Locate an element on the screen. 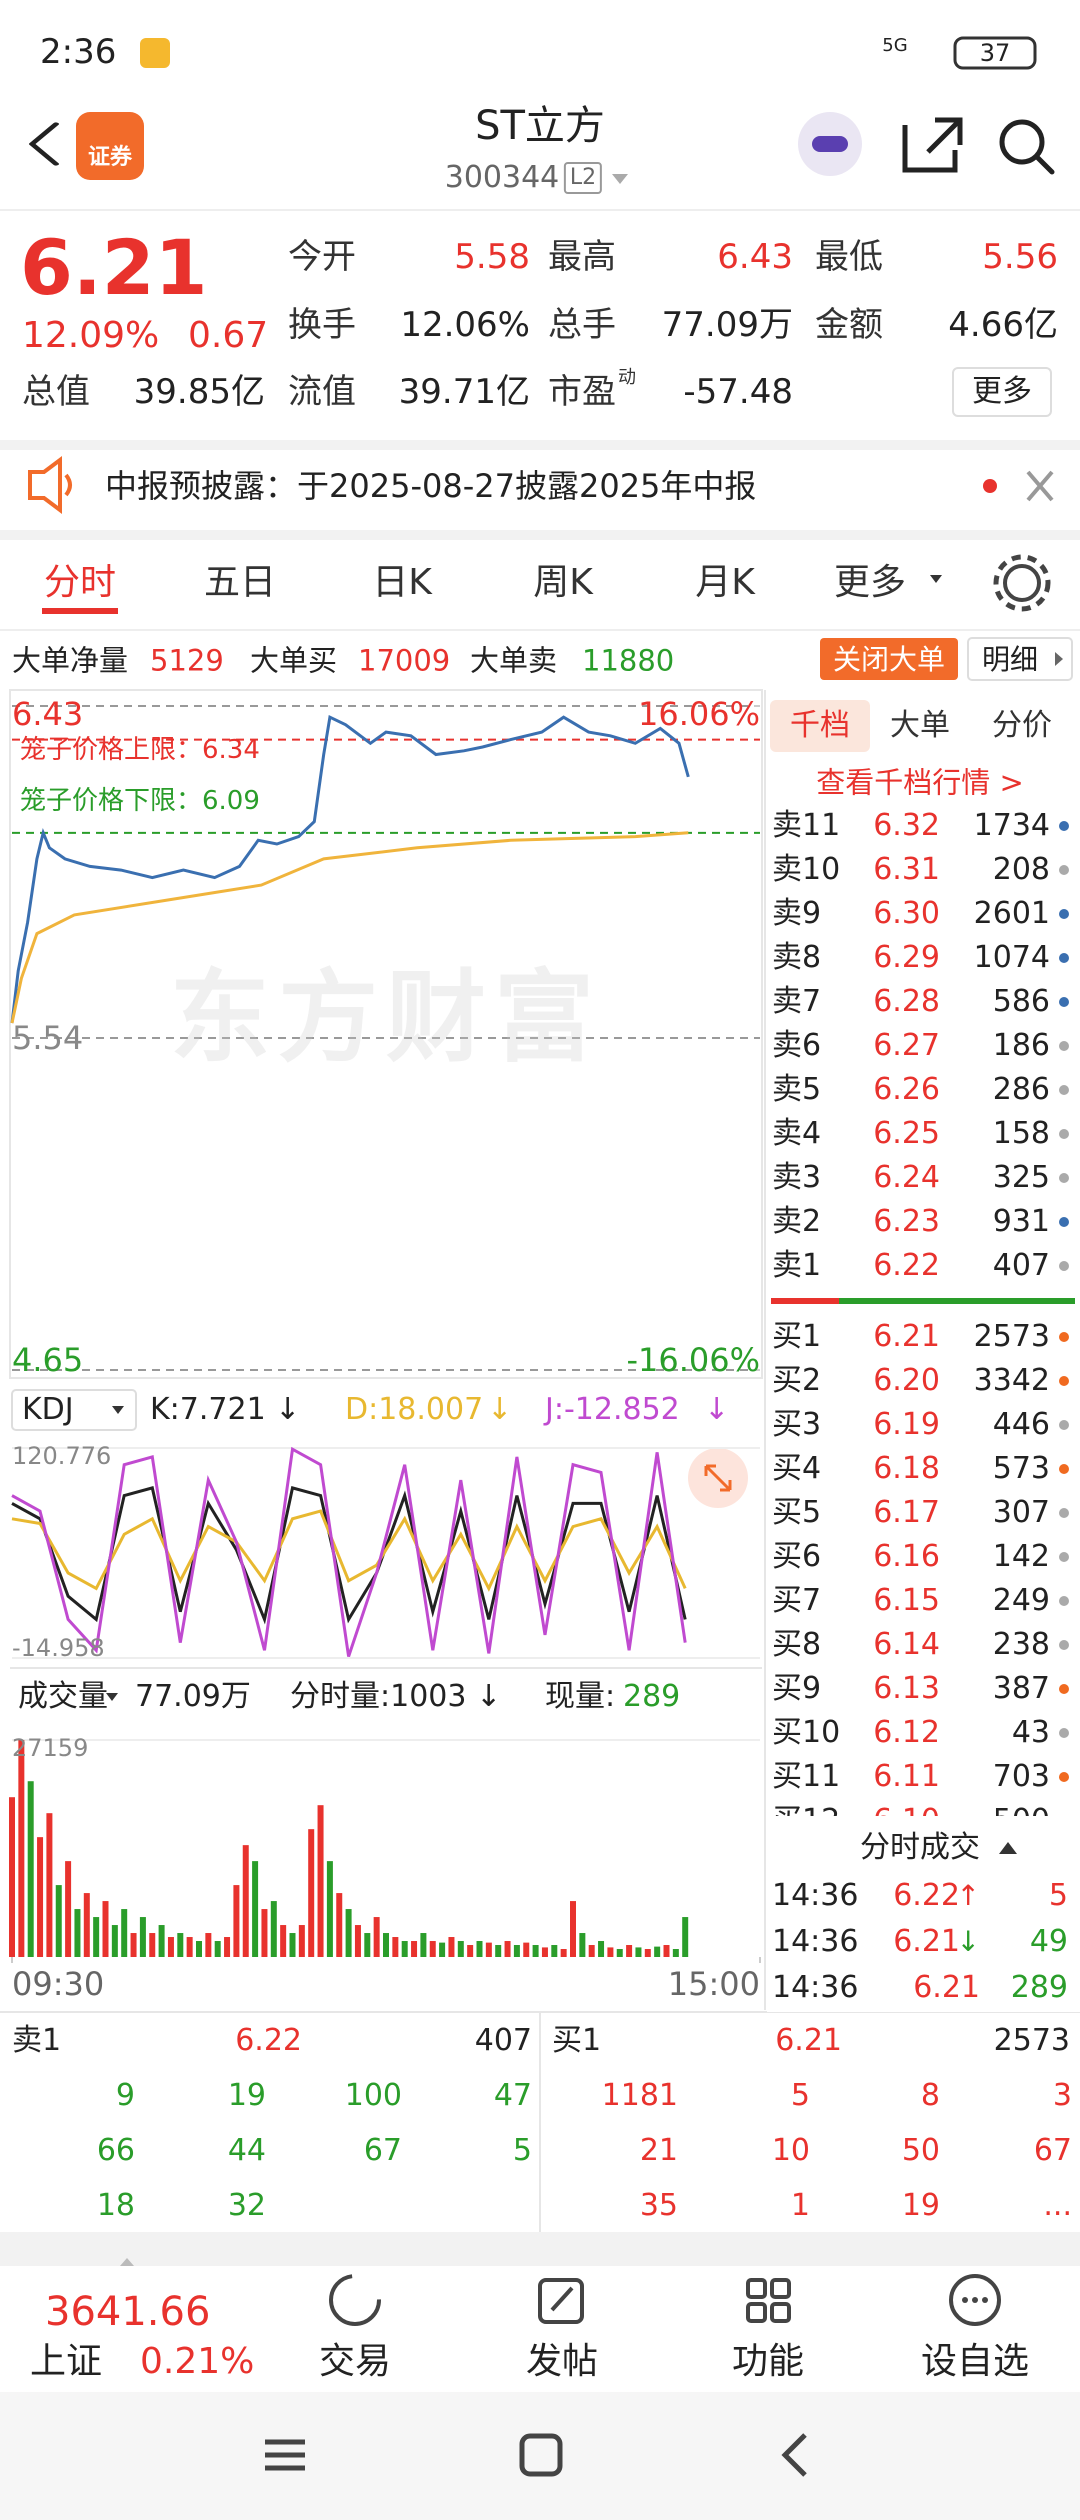 Image resolution: width=1080 pixels, height=2520 pixels. big-order-value: 5129 is located at coordinates (187, 660).